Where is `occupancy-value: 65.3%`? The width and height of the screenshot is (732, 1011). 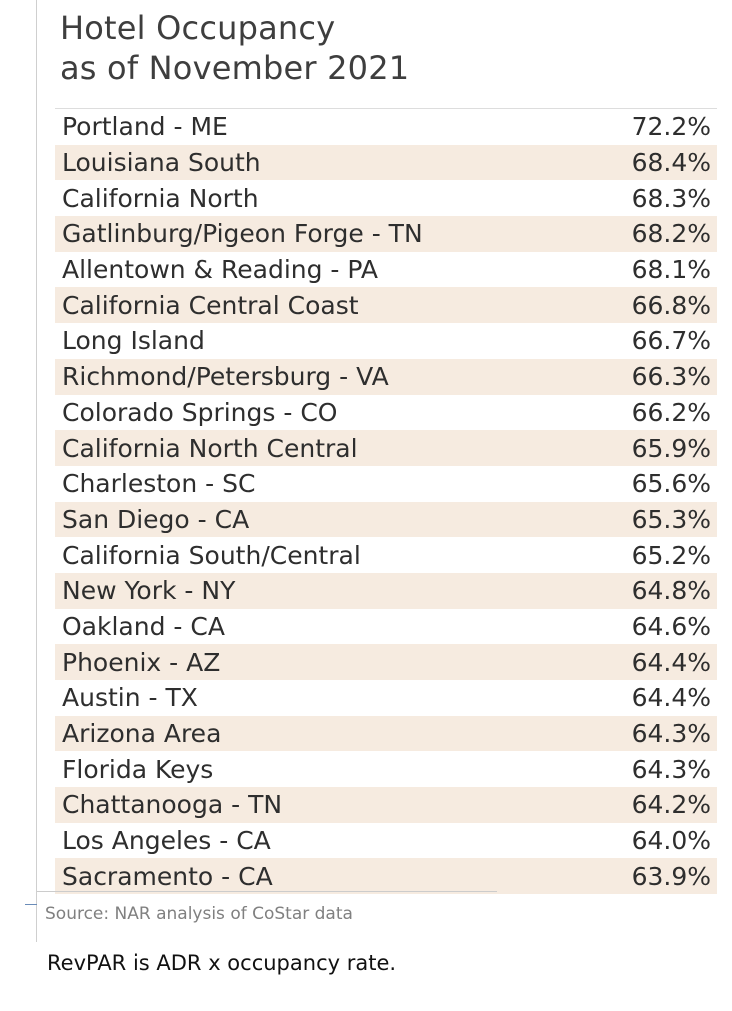 occupancy-value: 65.3% is located at coordinates (671, 519).